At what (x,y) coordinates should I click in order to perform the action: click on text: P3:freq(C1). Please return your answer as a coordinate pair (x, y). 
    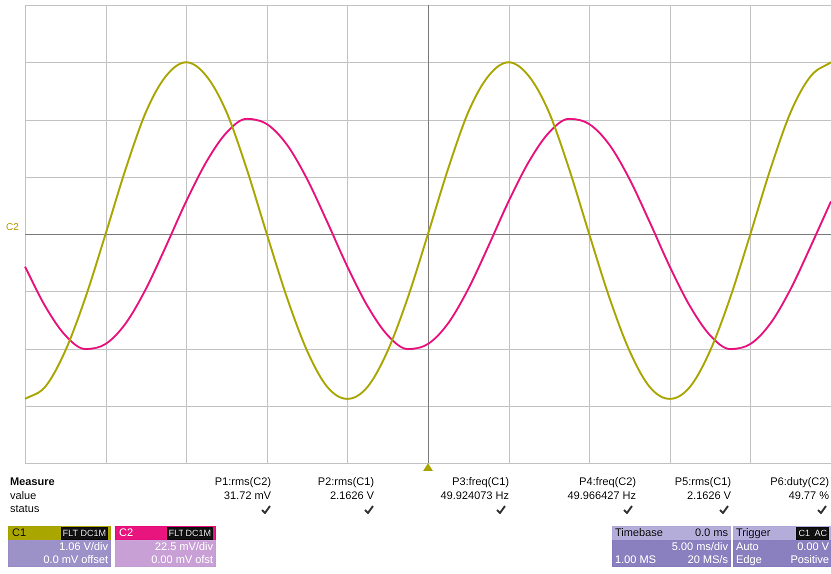
    Looking at the image, I should click on (480, 482).